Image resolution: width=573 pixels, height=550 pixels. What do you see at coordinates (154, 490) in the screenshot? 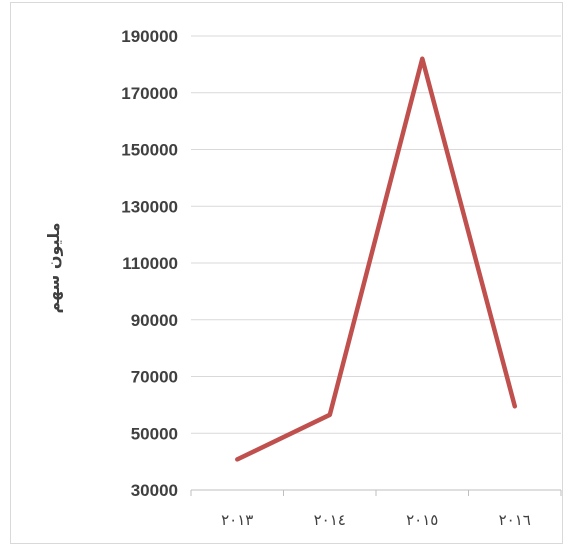
I see `y-tick-label: 30000` at bounding box center [154, 490].